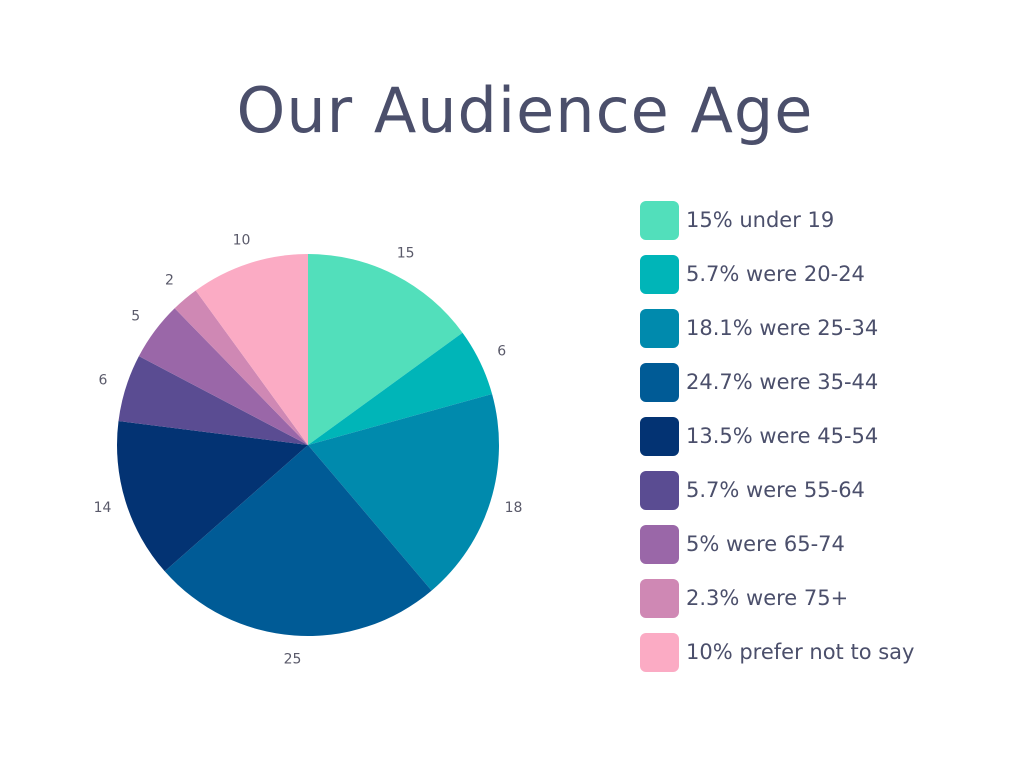 The width and height of the screenshot is (1024, 768). I want to click on legend-item: 18.1% were 25-34, so click(777, 328).